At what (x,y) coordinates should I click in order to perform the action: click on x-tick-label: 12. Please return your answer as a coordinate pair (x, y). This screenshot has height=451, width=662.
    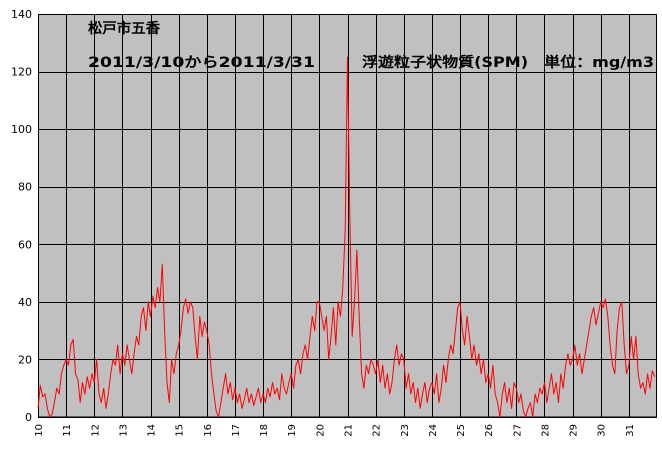
    Looking at the image, I should click on (95, 430).